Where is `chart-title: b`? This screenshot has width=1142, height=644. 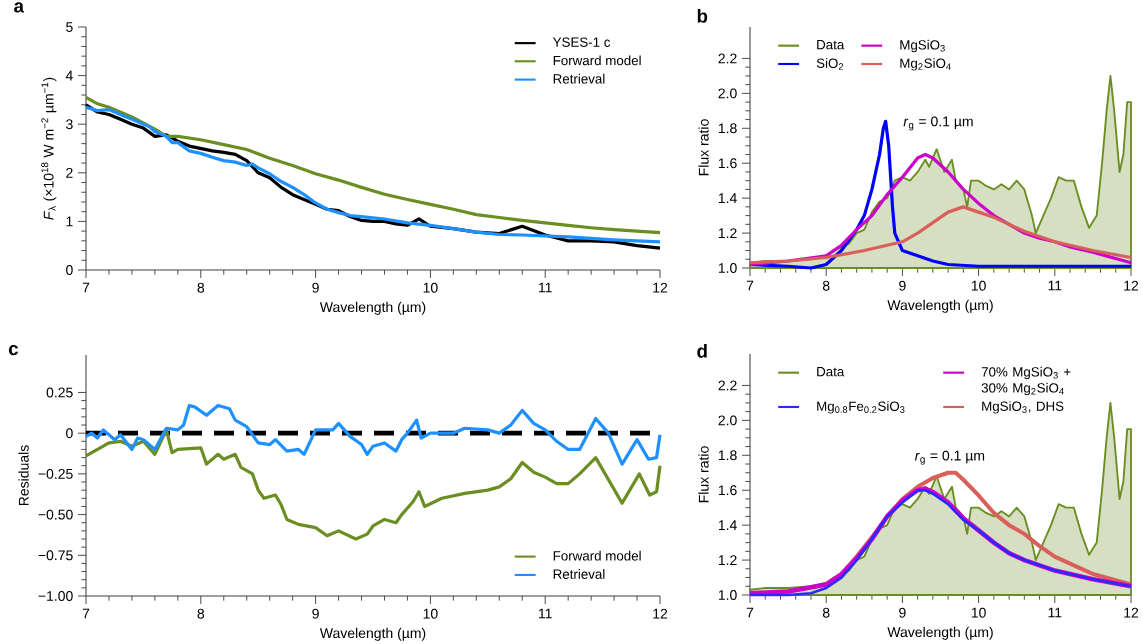 chart-title: b is located at coordinates (702, 16).